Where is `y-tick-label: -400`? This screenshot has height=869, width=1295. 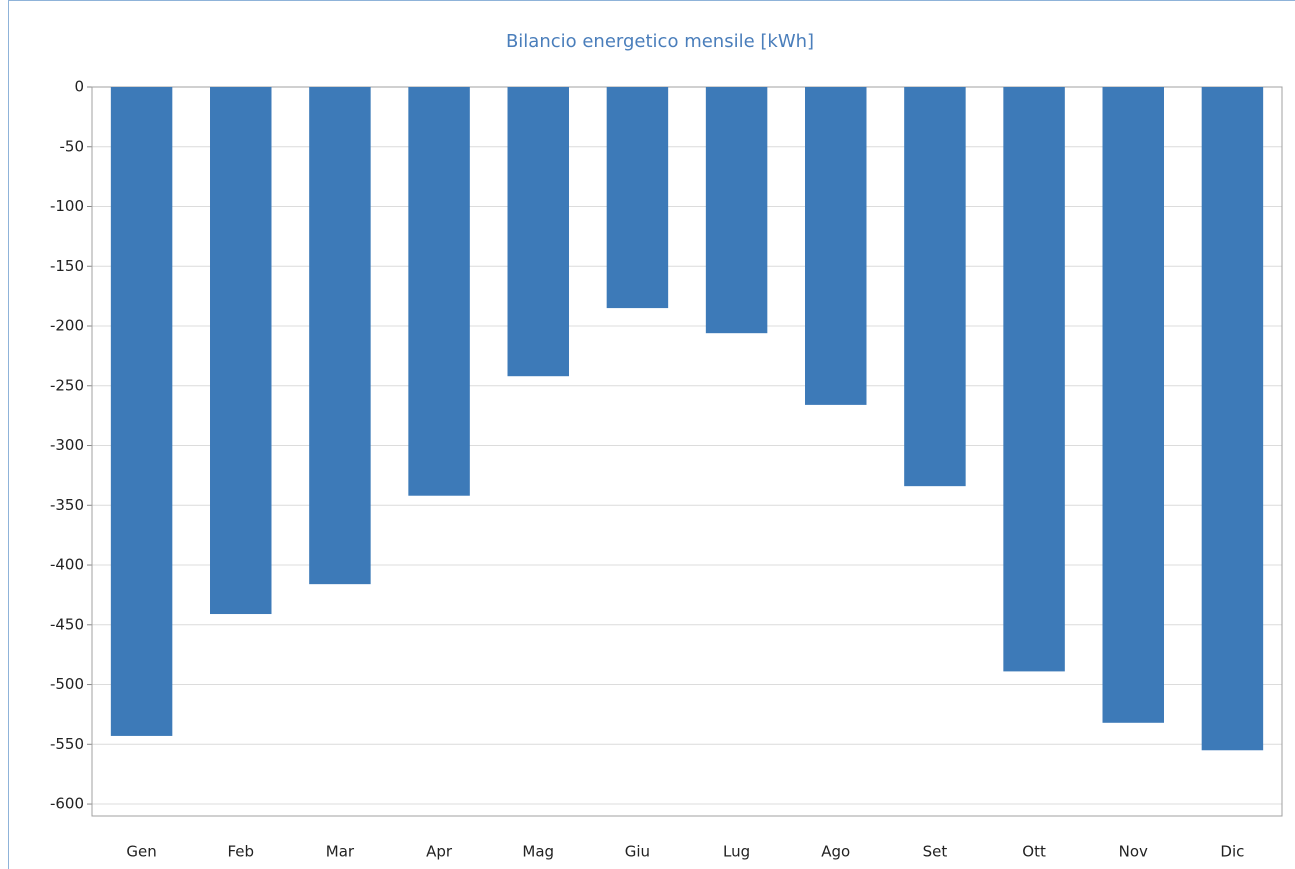
y-tick-label: -400 is located at coordinates (67, 565).